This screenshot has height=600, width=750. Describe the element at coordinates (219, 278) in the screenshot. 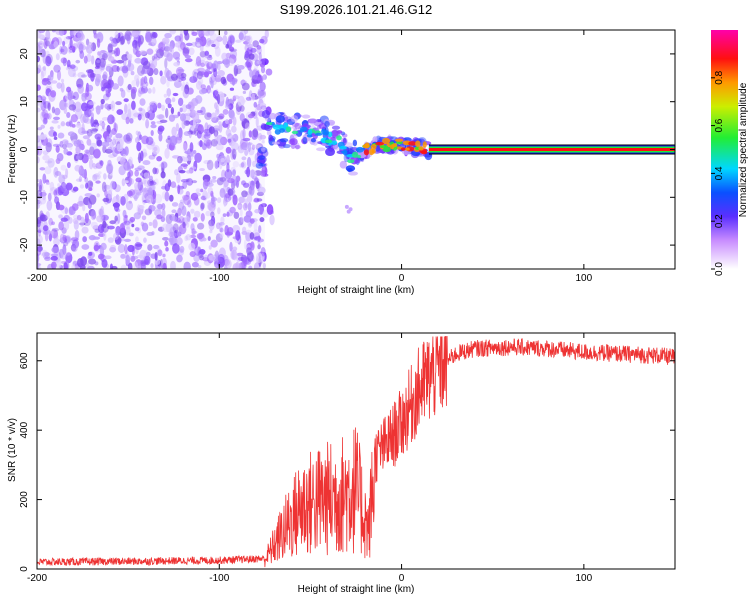

I see `heatmap-xtick-label: -100` at that location.